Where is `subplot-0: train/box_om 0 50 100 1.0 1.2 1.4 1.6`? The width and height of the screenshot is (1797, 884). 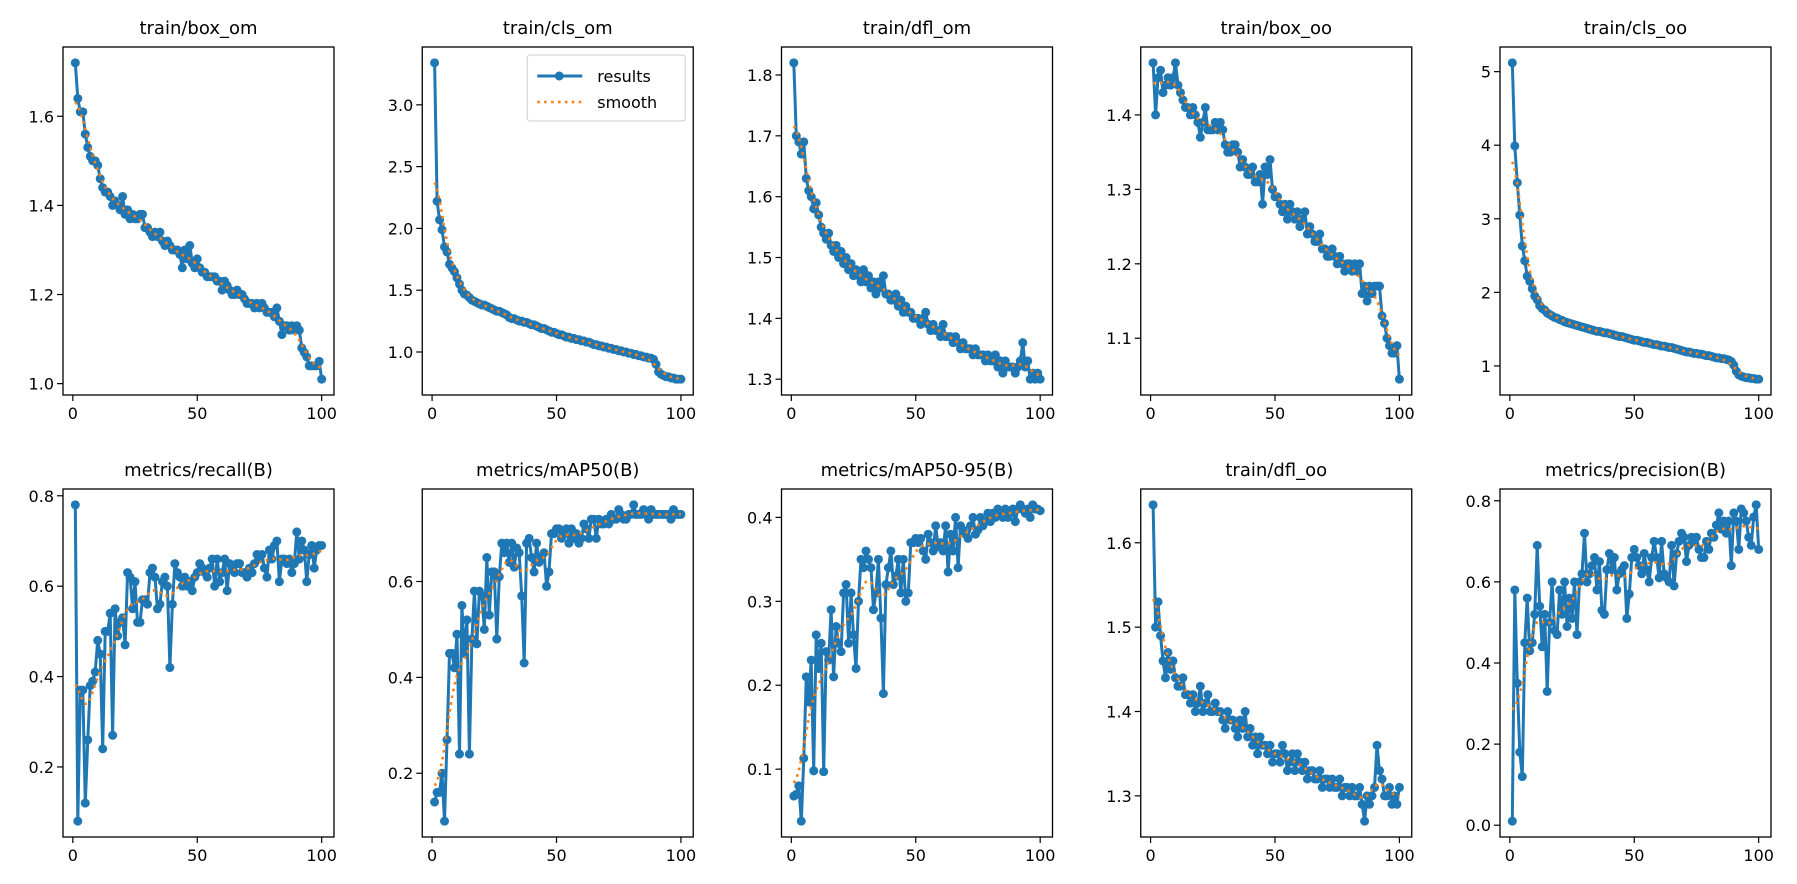 subplot-0: train/box_om 0 50 100 1.0 1.2 1.4 1.6 is located at coordinates (183, 220).